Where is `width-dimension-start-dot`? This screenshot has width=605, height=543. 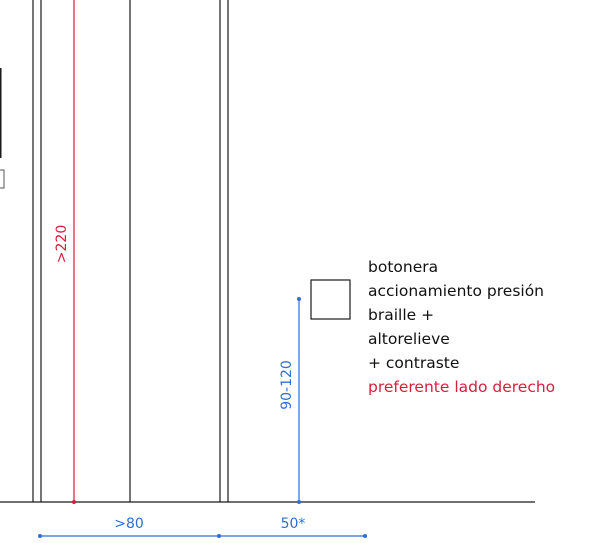
width-dimension-start-dot is located at coordinates (40, 536).